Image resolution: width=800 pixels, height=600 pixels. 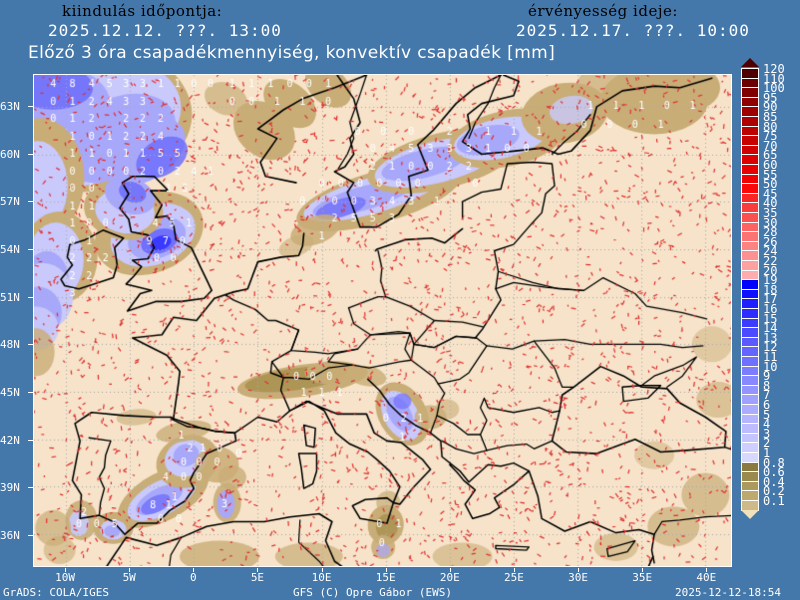 What do you see at coordinates (770, 126) in the screenshot?
I see `colorbar-tick-label: 80` at bounding box center [770, 126].